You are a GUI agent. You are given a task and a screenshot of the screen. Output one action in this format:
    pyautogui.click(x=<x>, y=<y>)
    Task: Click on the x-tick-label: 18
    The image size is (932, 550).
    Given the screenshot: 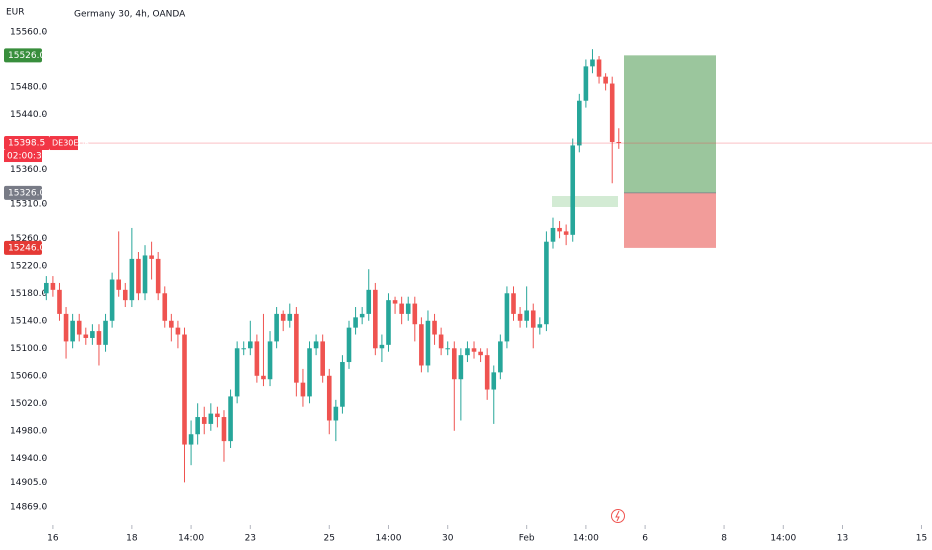 What is the action you would take?
    pyautogui.click(x=132, y=539)
    